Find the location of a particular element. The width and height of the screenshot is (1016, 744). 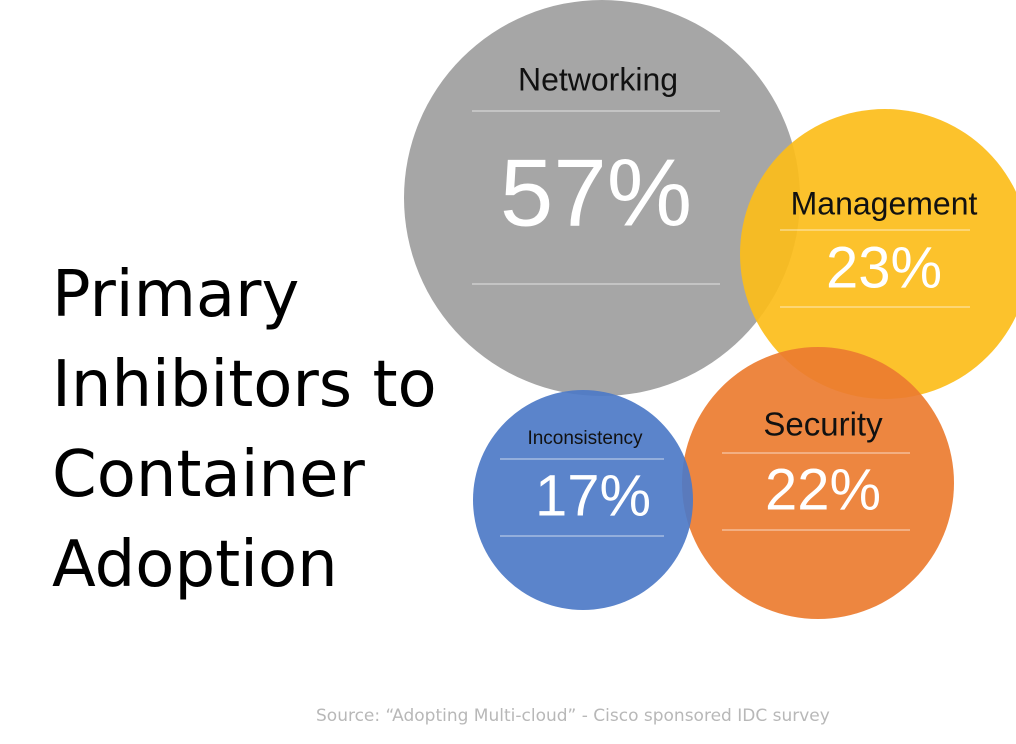

title-line-4: Adoption is located at coordinates (195, 565).